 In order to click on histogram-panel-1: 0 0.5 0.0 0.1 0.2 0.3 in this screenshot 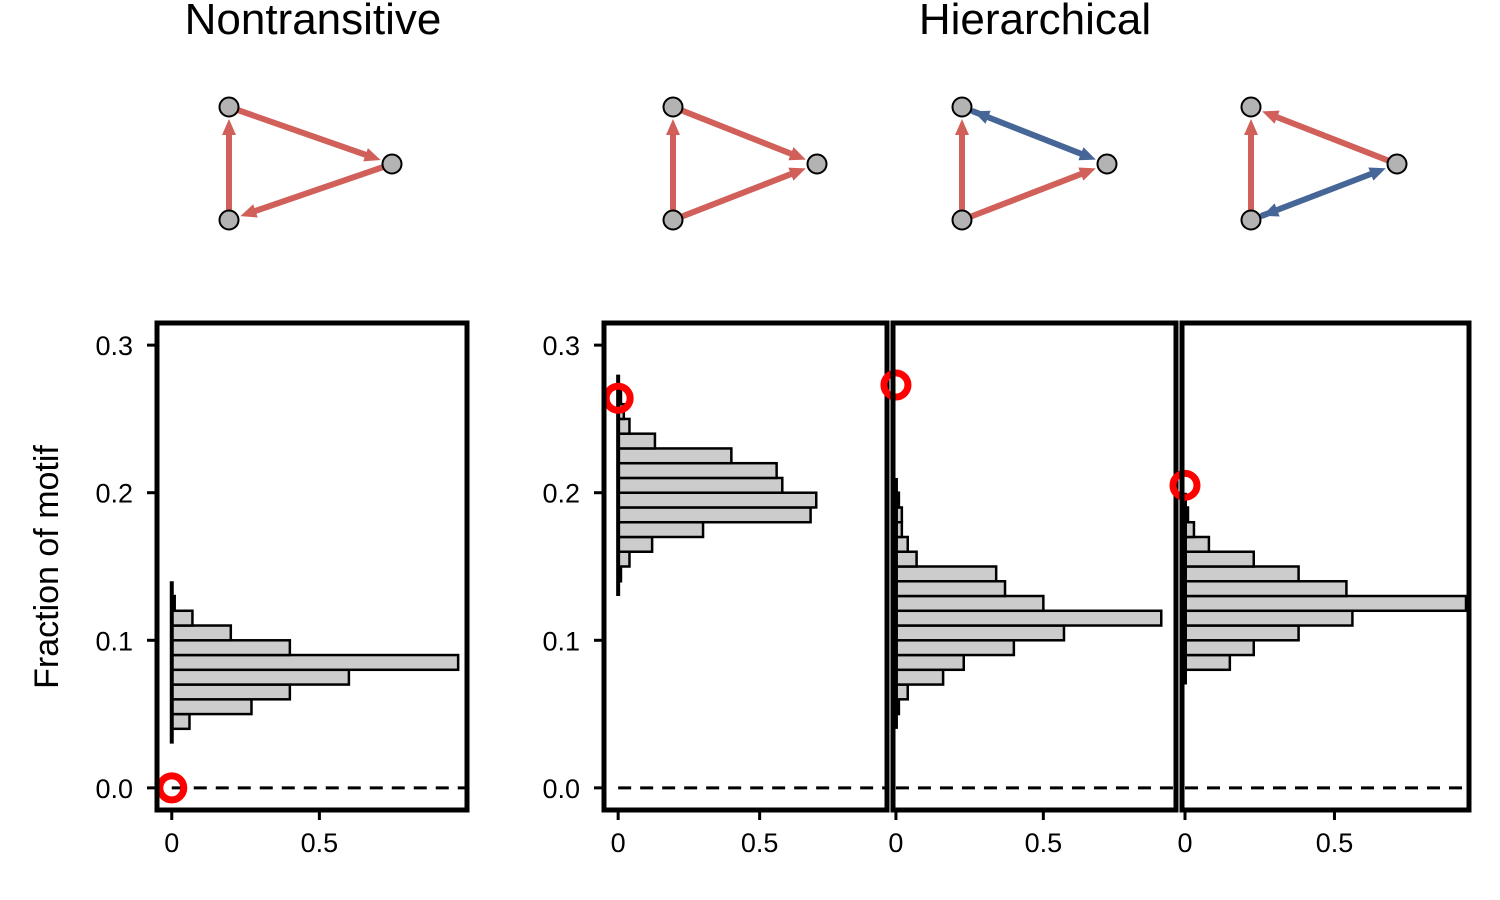, I will do `click(282, 589)`.